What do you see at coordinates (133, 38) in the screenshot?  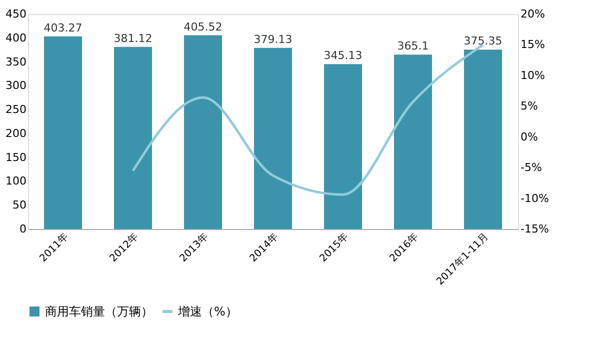 I see `data-label: 381.12` at bounding box center [133, 38].